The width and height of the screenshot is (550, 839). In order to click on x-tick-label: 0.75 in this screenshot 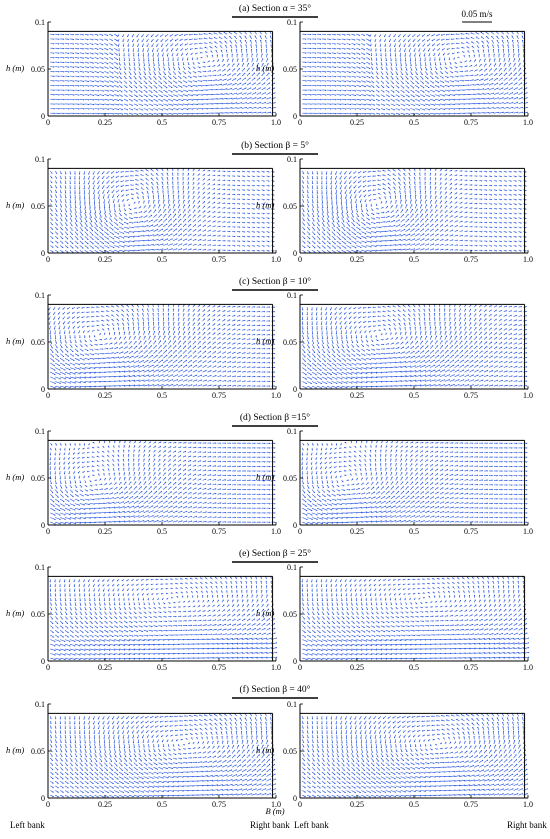, I will do `click(219, 122)`.